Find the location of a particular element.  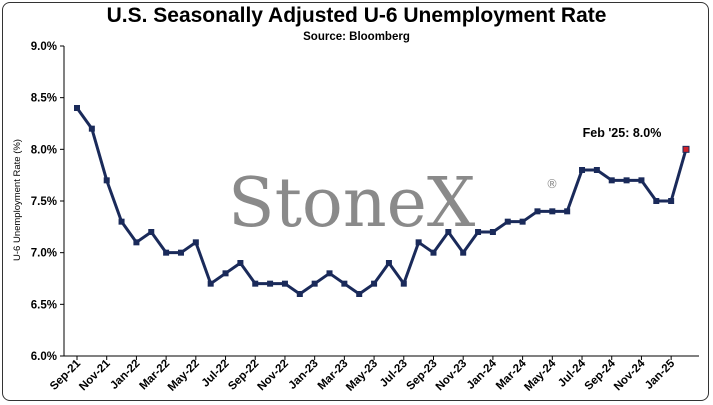

x-tick-label: Nov-21 is located at coordinates (95, 375).